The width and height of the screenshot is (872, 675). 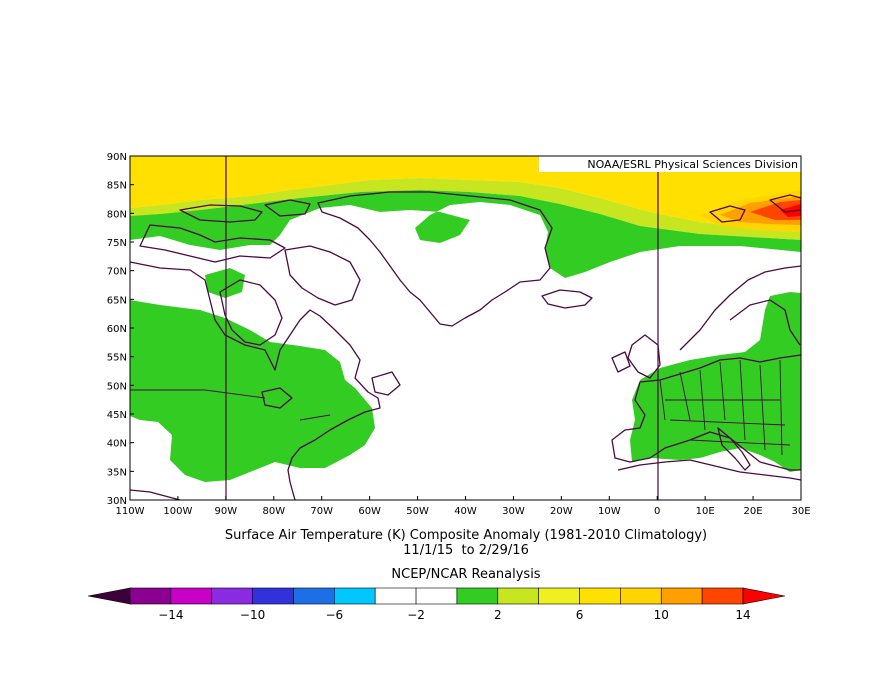 What do you see at coordinates (417, 511) in the screenshot?
I see `lon-tick-label: 50W` at bounding box center [417, 511].